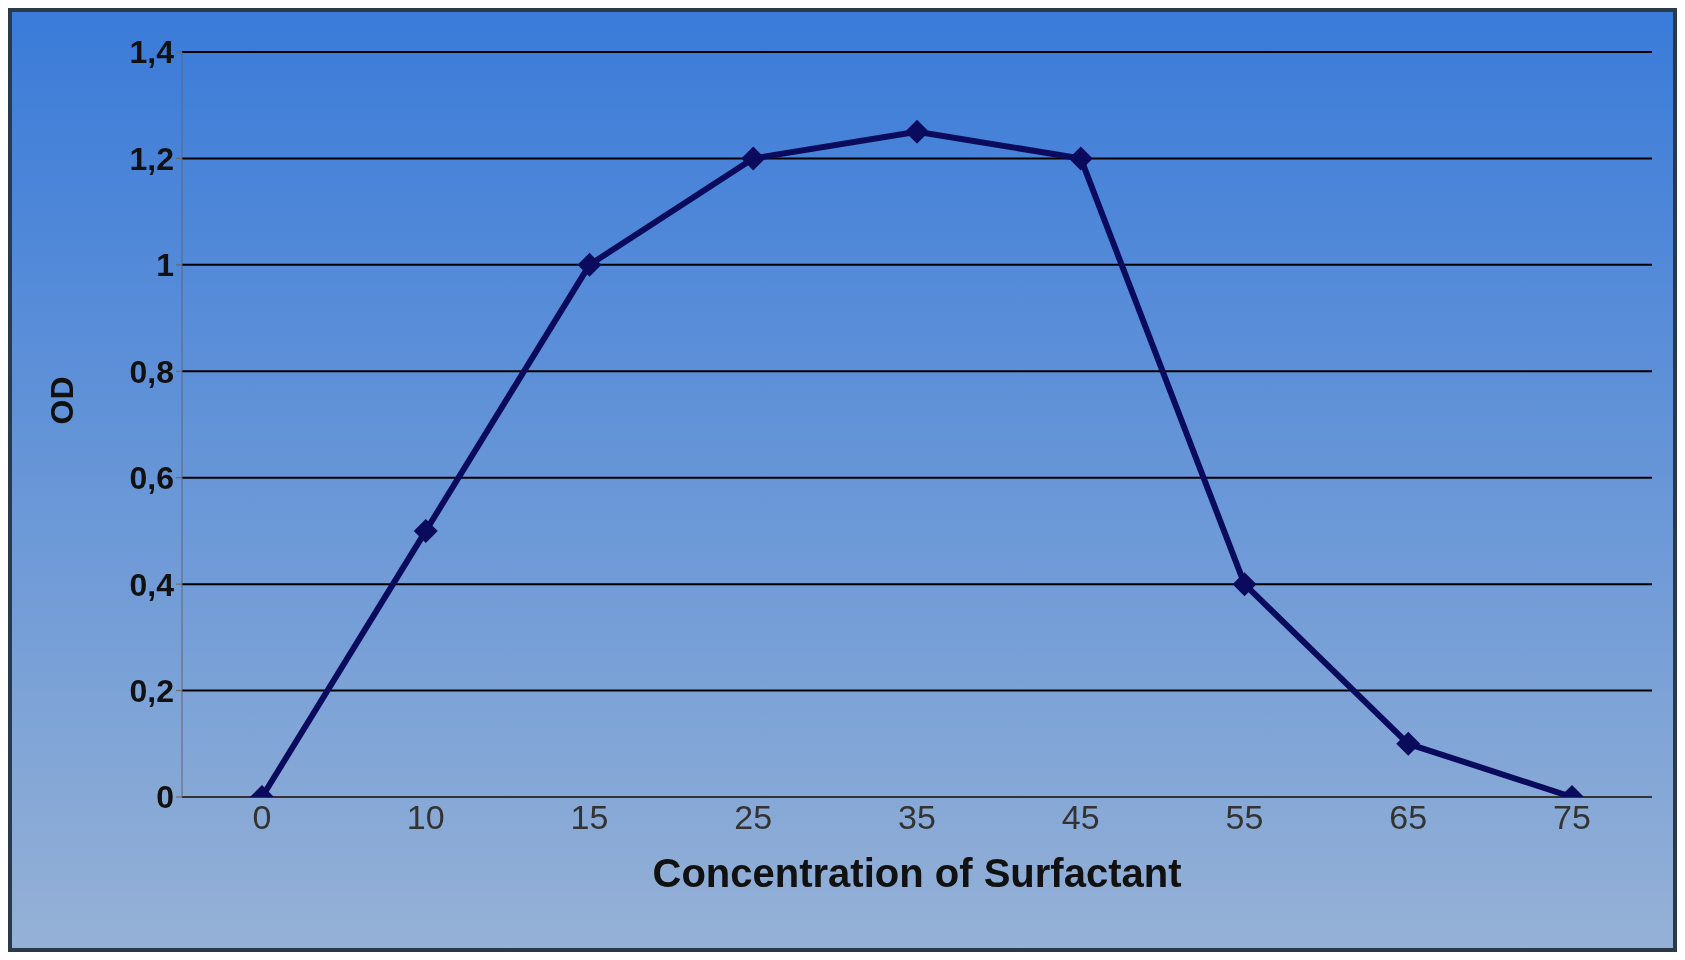  Describe the element at coordinates (425, 817) in the screenshot. I see `x-tick-label: 10` at that location.